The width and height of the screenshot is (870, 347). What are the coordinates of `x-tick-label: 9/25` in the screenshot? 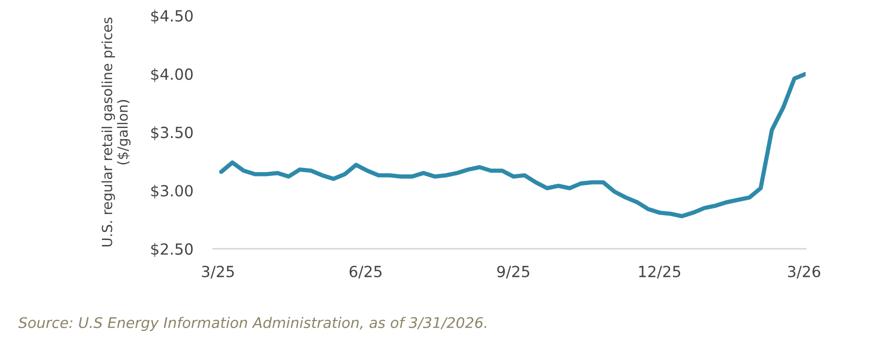 It's located at (513, 272).